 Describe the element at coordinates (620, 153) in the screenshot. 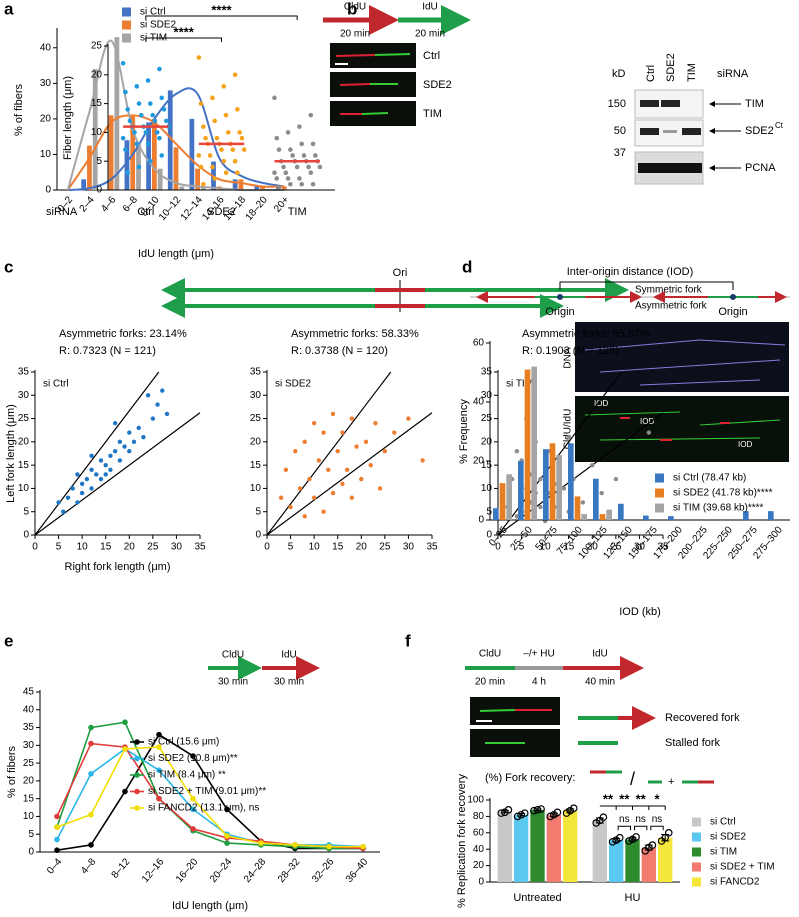

I see `label: 37` at that location.